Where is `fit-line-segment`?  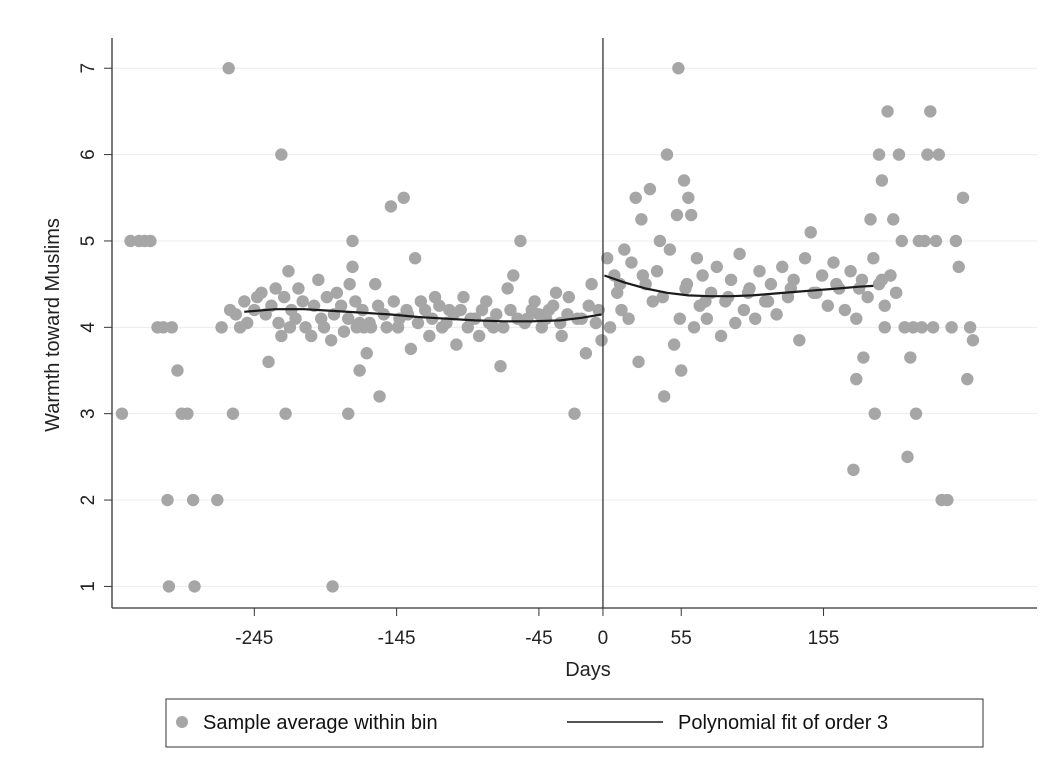 fit-line-segment is located at coordinates (739, 286).